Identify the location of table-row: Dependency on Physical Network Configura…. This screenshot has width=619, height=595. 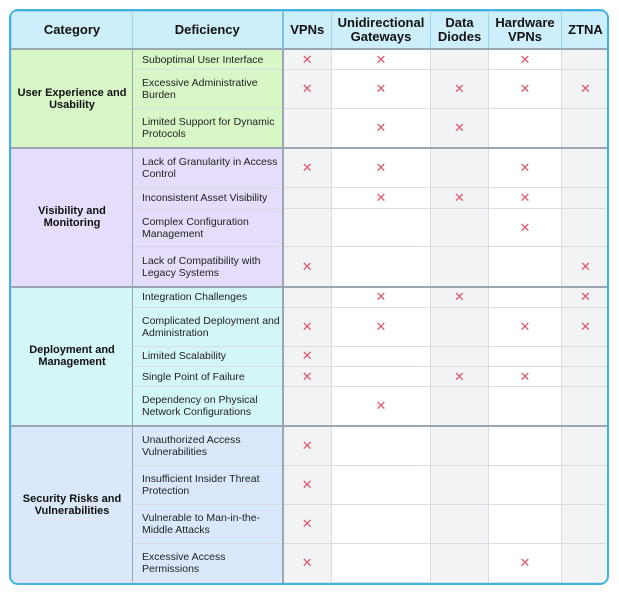
(309, 406).